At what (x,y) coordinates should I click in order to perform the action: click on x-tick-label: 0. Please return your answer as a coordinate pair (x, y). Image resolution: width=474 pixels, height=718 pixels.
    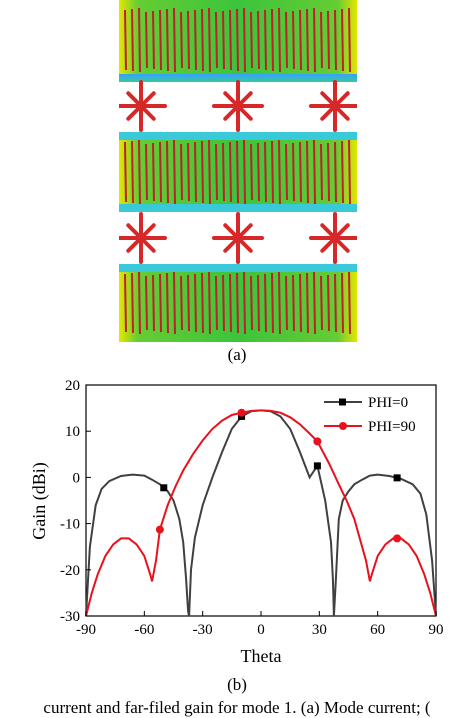
    Looking at the image, I should click on (261, 630).